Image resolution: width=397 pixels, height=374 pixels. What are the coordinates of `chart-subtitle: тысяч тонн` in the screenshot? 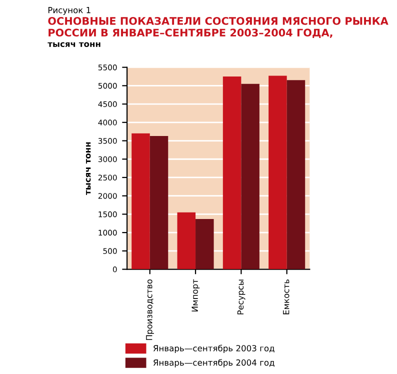 It's located at (74, 45).